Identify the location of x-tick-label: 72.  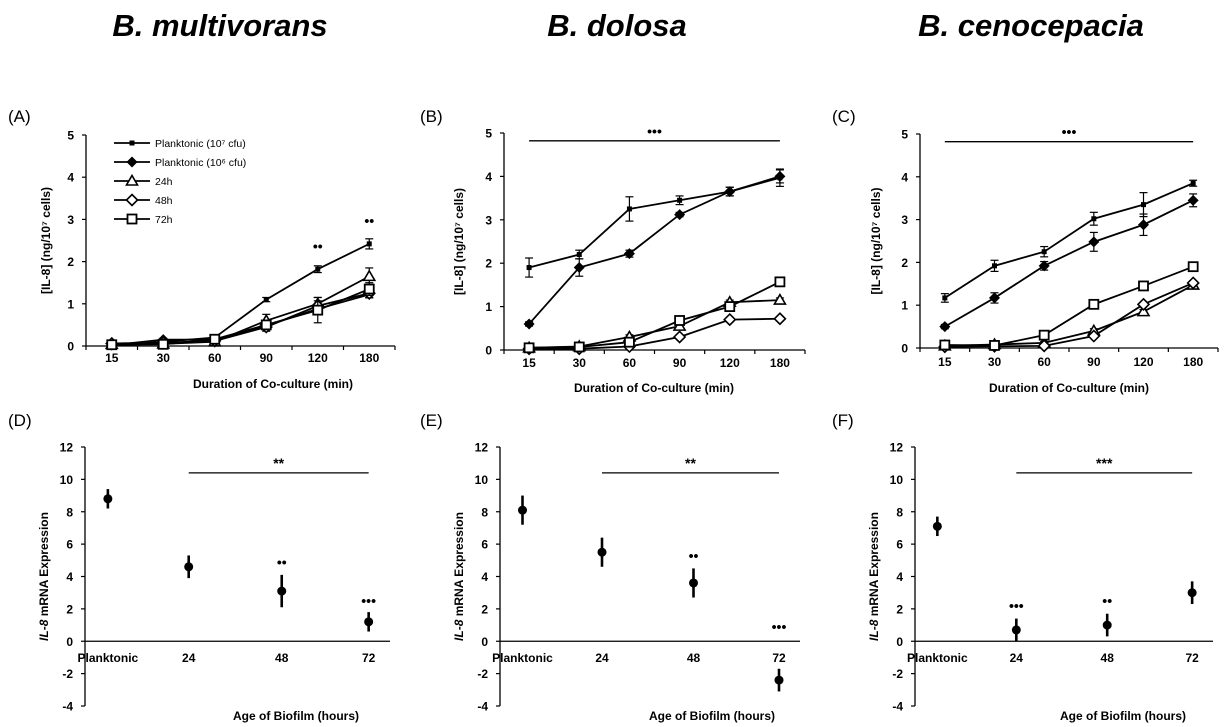
(369, 658).